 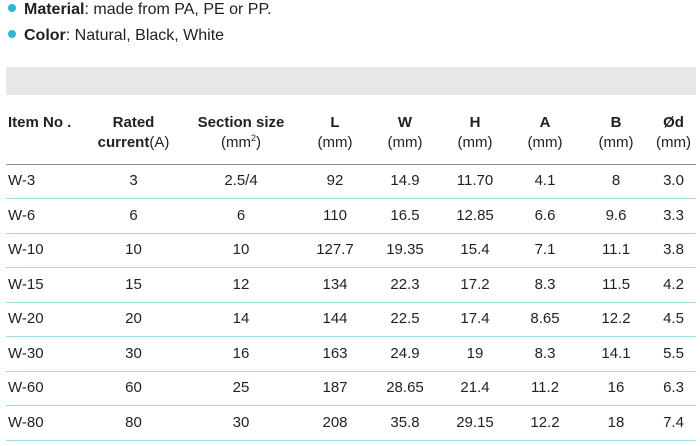 I want to click on table-row: W-20 20 14 144 22.5 17.4 8.65 12.2 4.5, so click(x=351, y=319).